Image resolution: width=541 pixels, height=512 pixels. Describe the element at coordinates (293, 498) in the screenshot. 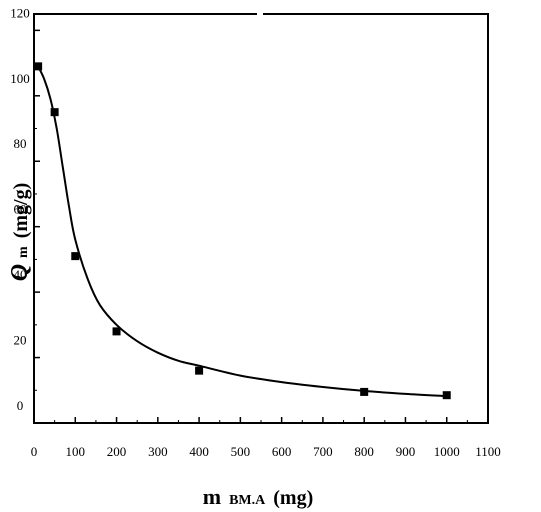

I see `x-axis-title-unit: (mg)` at that location.